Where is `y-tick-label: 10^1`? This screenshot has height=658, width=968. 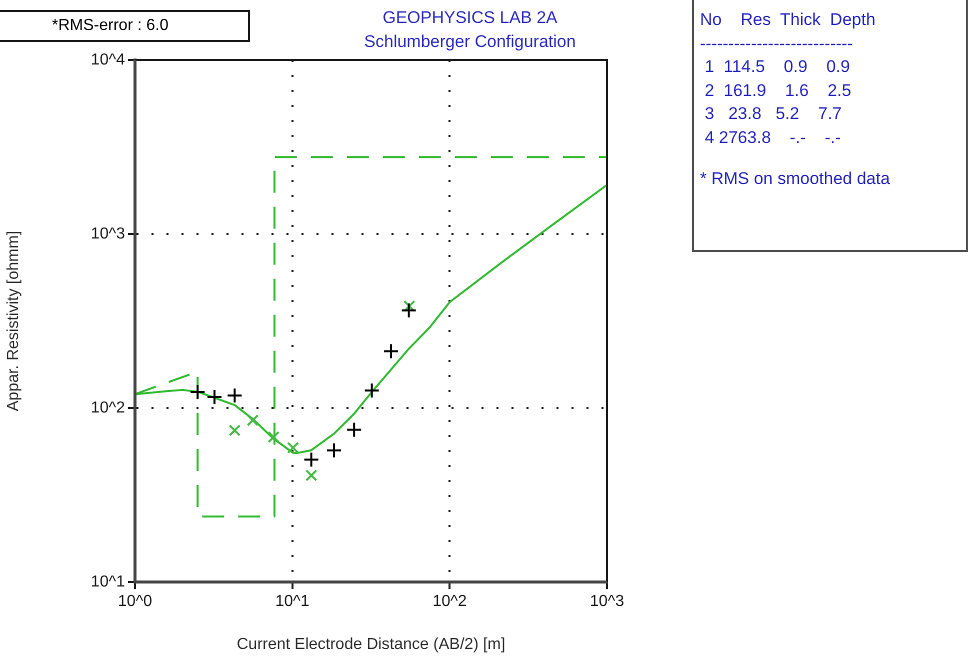
y-tick-label: 10^1 is located at coordinates (108, 581).